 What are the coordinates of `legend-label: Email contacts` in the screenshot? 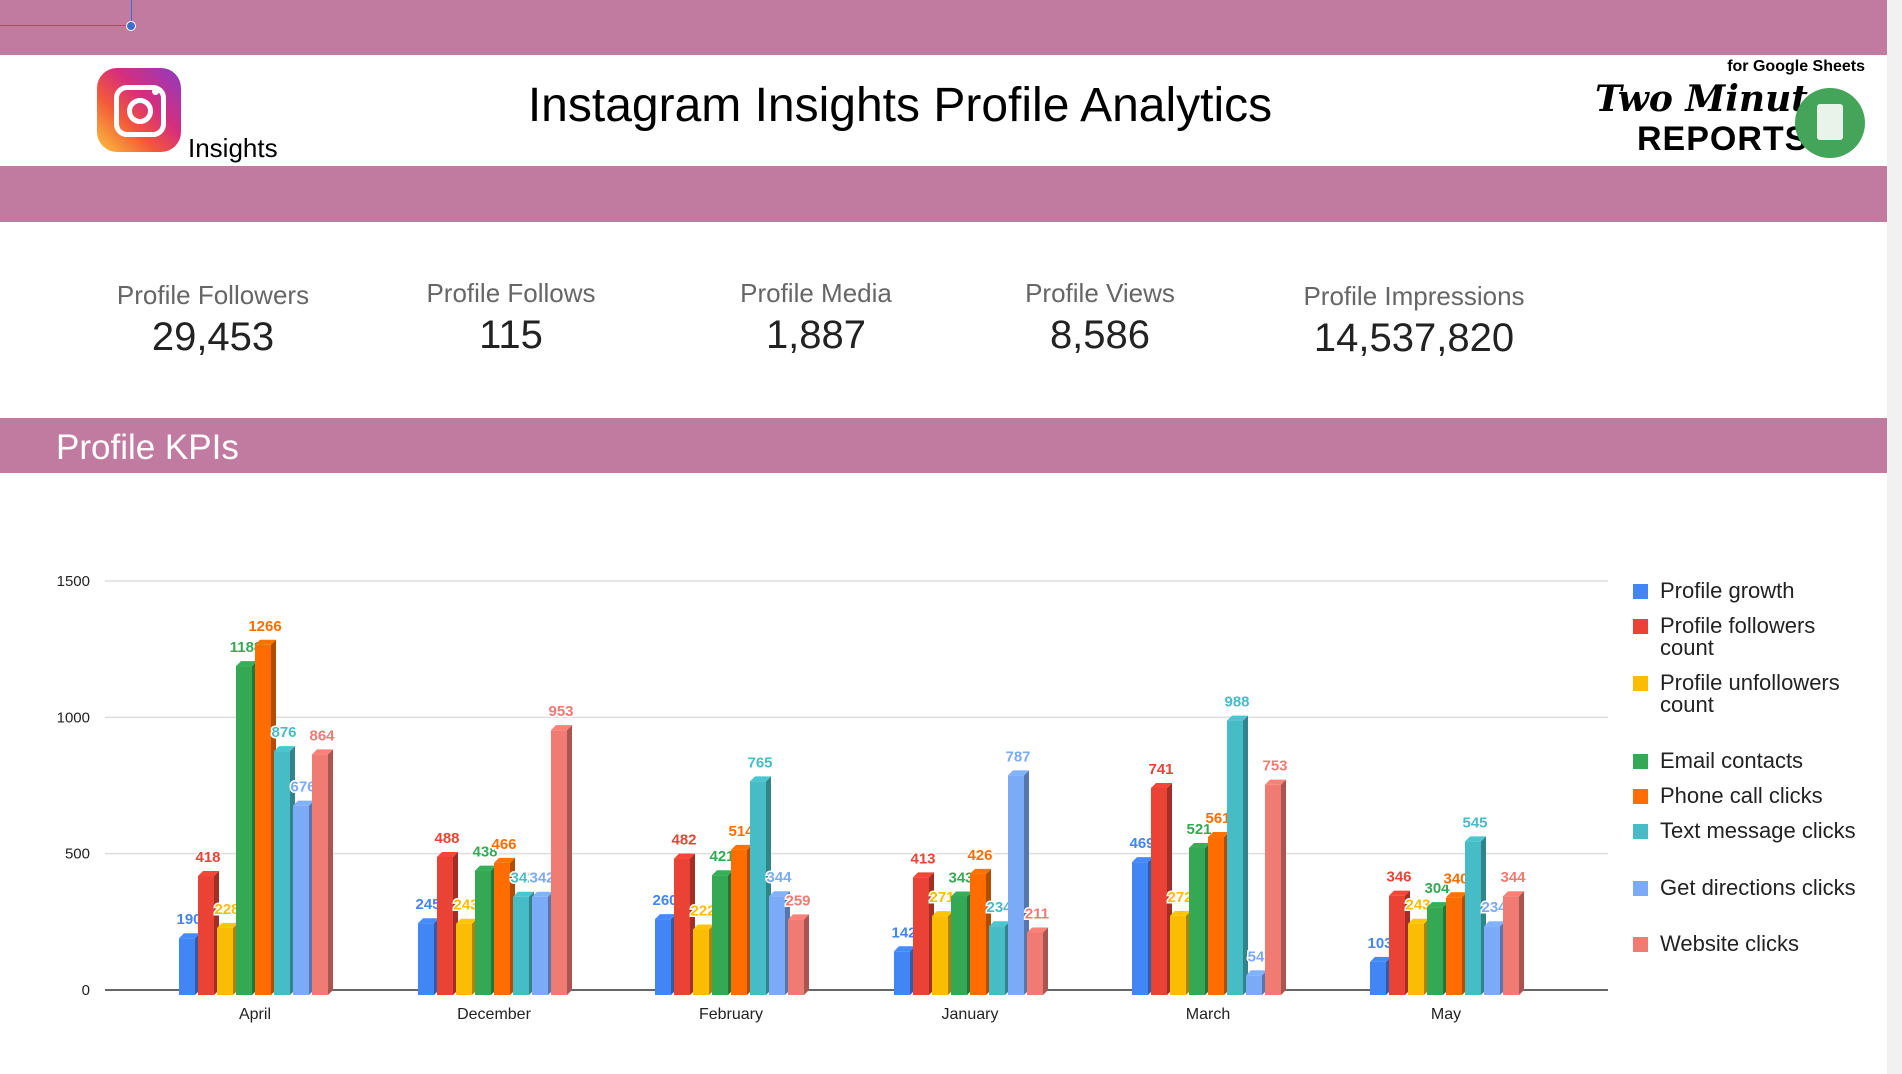 It's located at (1732, 760).